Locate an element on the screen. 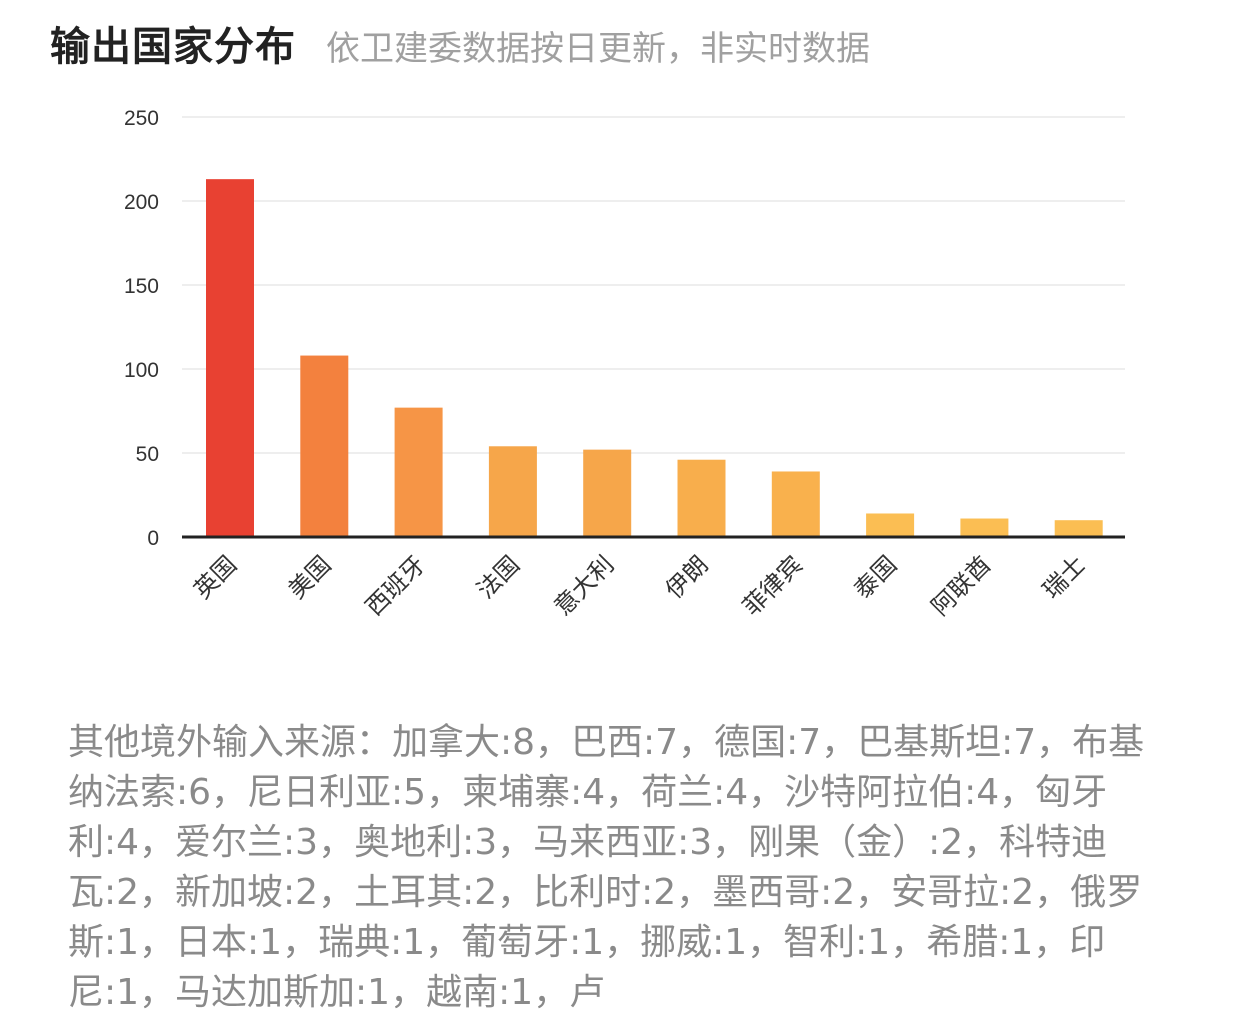 Image resolution: width=1242 pixels, height=1018 pixels. chart-header: 输出国家分布 依卫建委数据按日更新，非实时数据 is located at coordinates (460, 46).